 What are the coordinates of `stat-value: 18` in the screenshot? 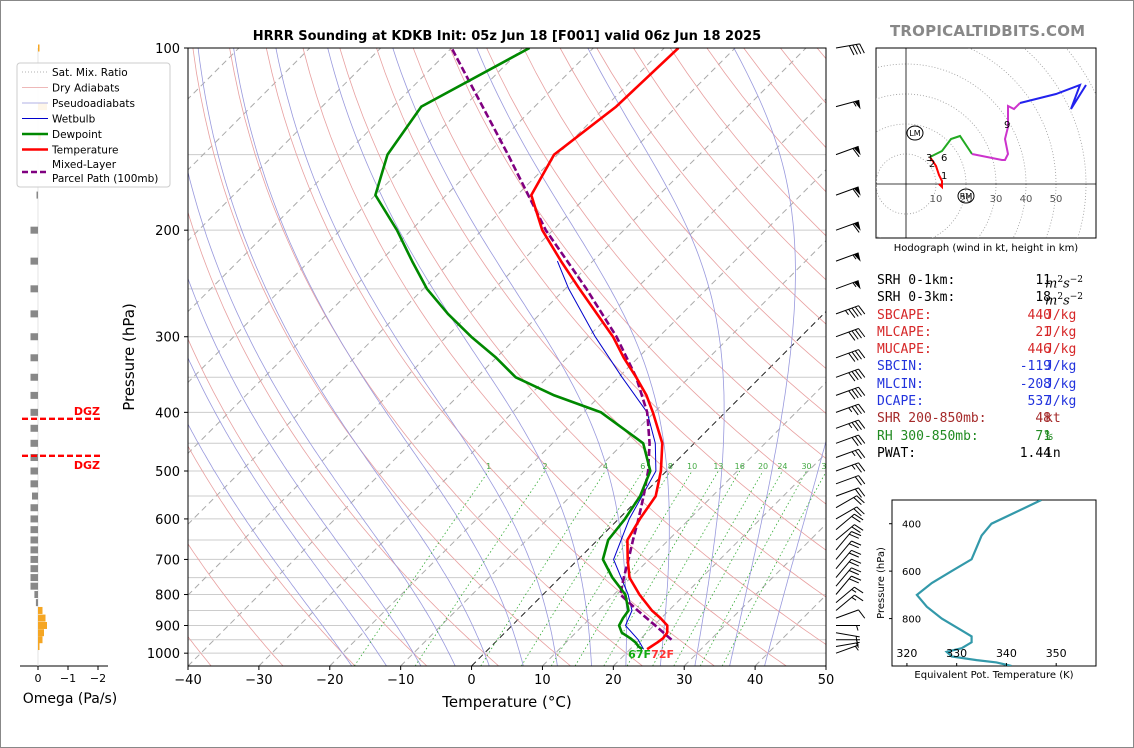 It's located at (1043, 298).